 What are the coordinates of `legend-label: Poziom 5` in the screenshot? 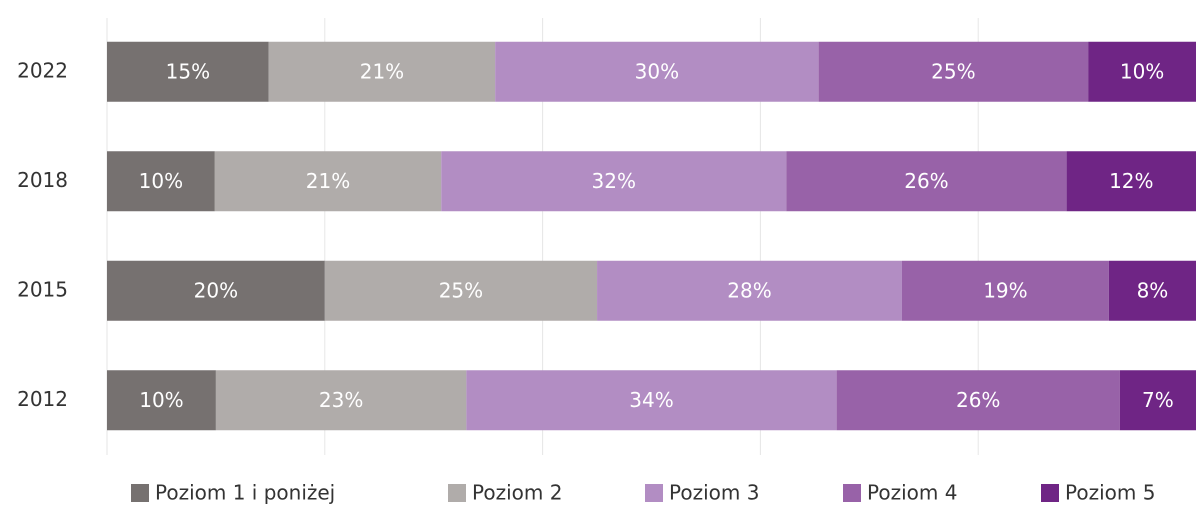 It's located at (1110, 493).